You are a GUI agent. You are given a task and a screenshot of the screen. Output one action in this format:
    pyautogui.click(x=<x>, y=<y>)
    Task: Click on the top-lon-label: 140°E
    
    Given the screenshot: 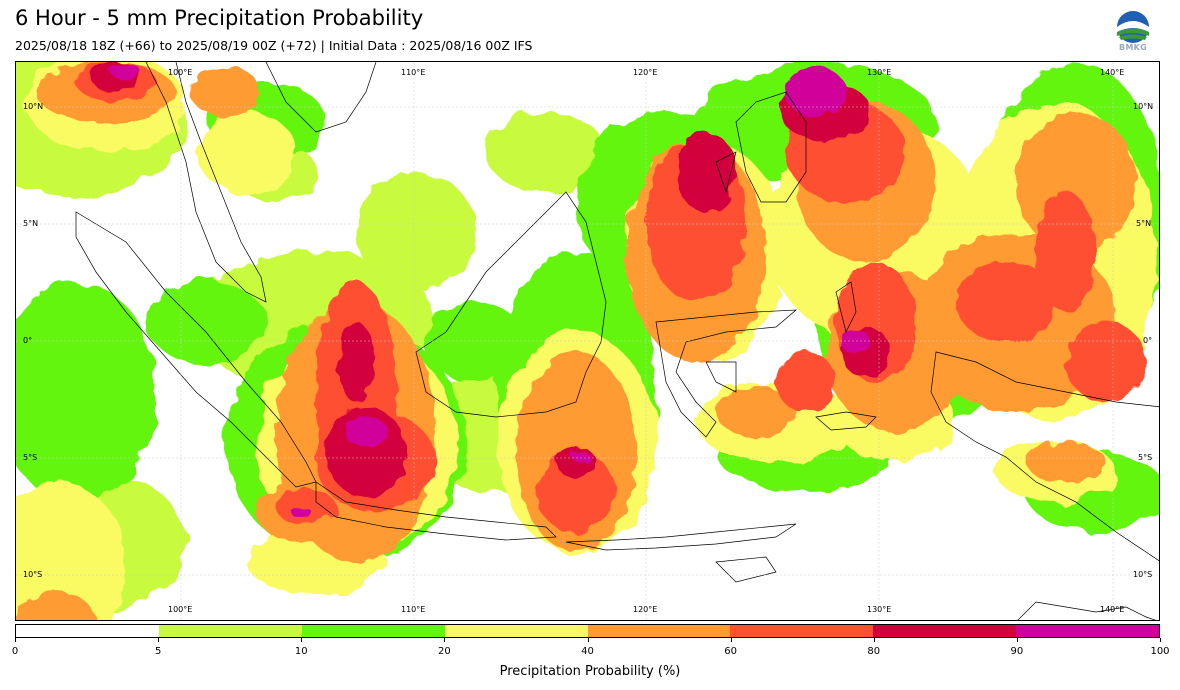 What is the action you would take?
    pyautogui.click(x=1112, y=72)
    